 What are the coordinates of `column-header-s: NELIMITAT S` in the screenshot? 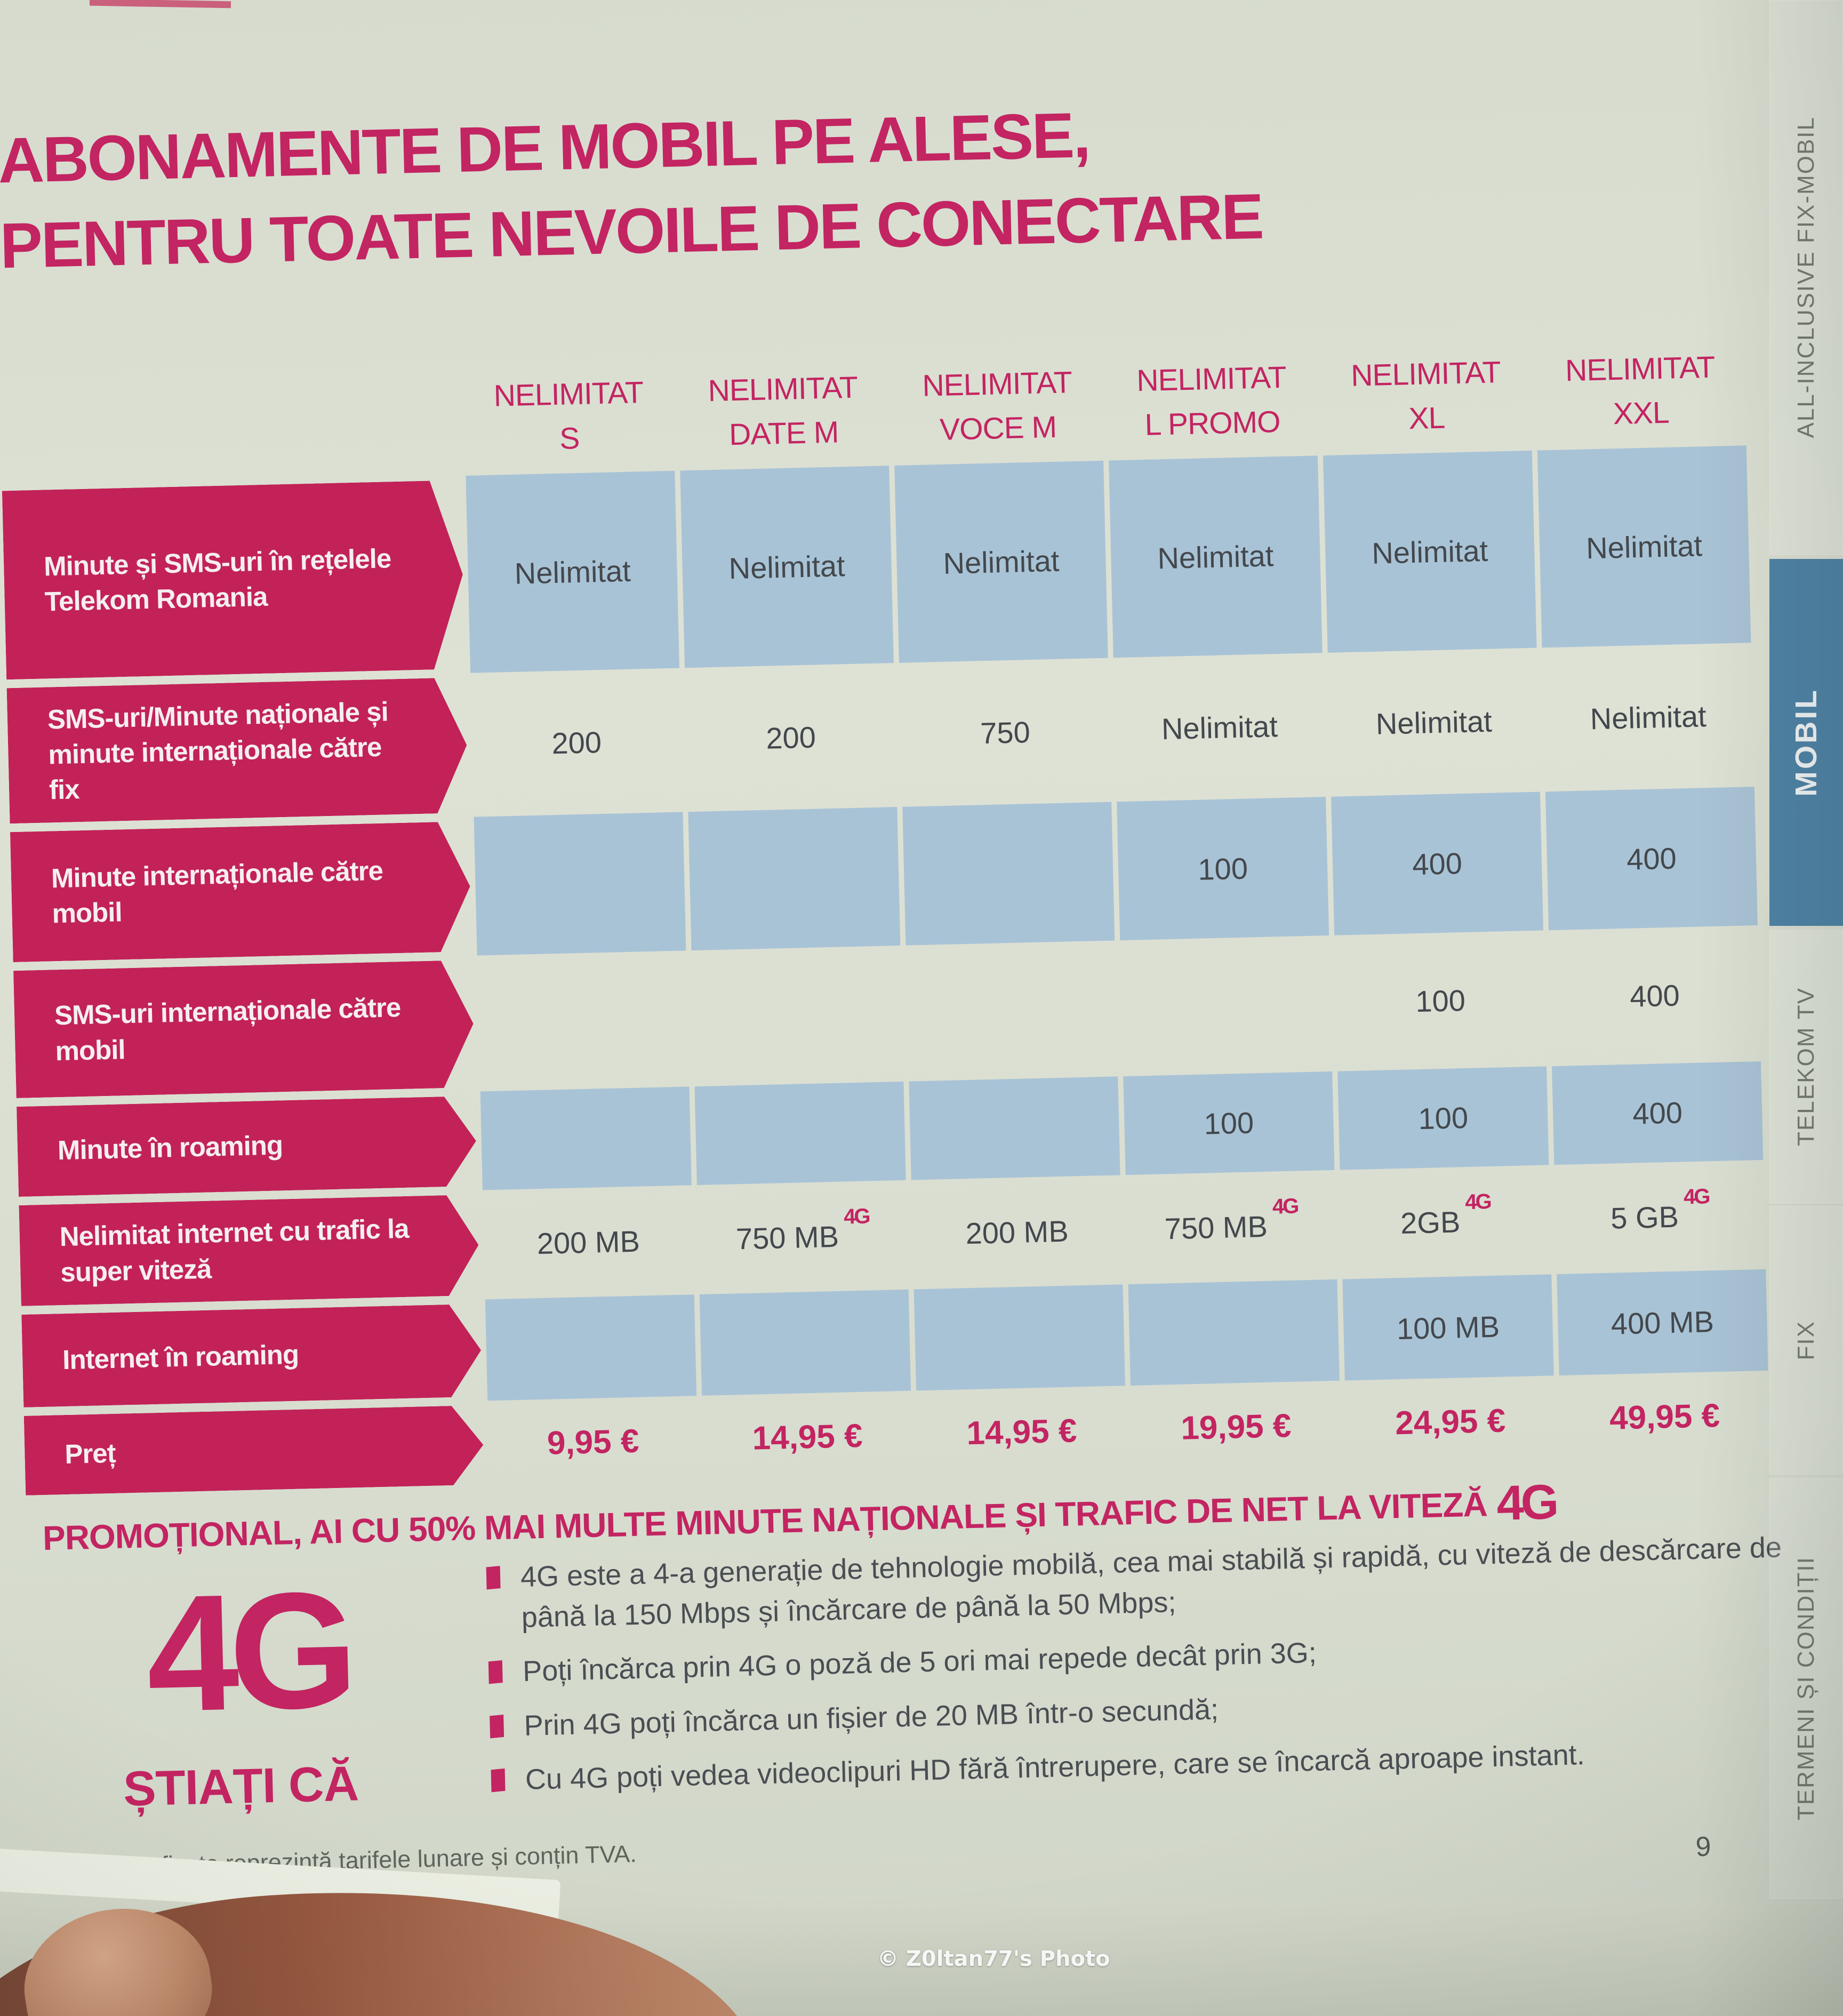 It's located at (569, 416).